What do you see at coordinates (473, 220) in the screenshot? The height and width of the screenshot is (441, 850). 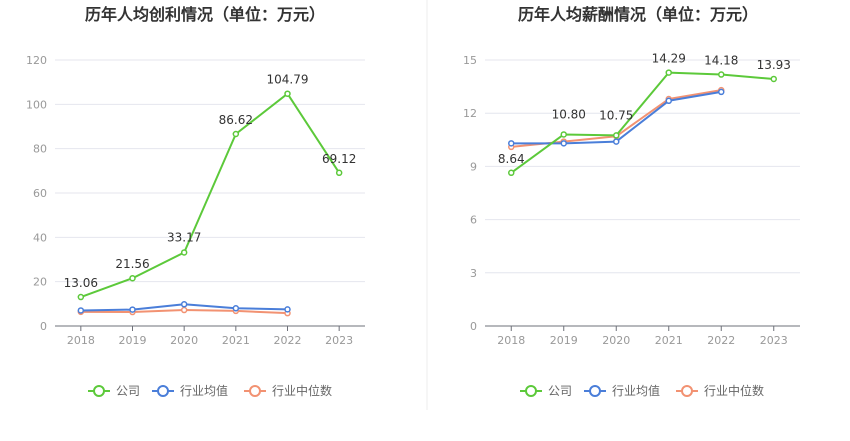 I see `y-tick-label: 6` at bounding box center [473, 220].